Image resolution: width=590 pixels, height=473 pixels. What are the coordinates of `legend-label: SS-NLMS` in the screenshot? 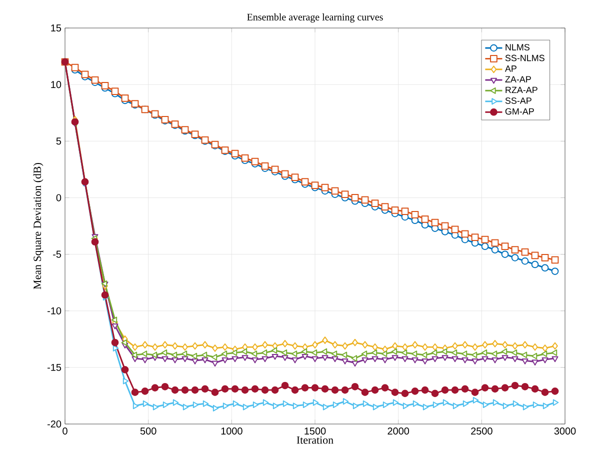 It's located at (524, 58).